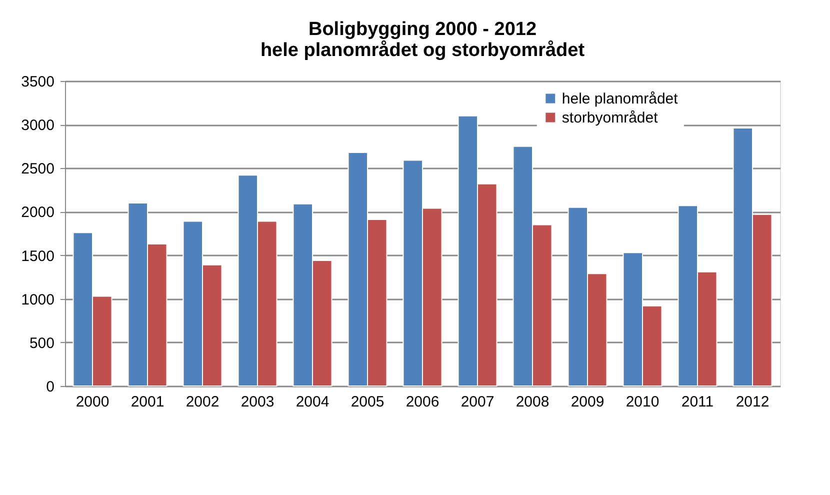 The width and height of the screenshot is (830, 495). Describe the element at coordinates (422, 50) in the screenshot. I see `text: hele planområdet og storbyområdet` at that location.